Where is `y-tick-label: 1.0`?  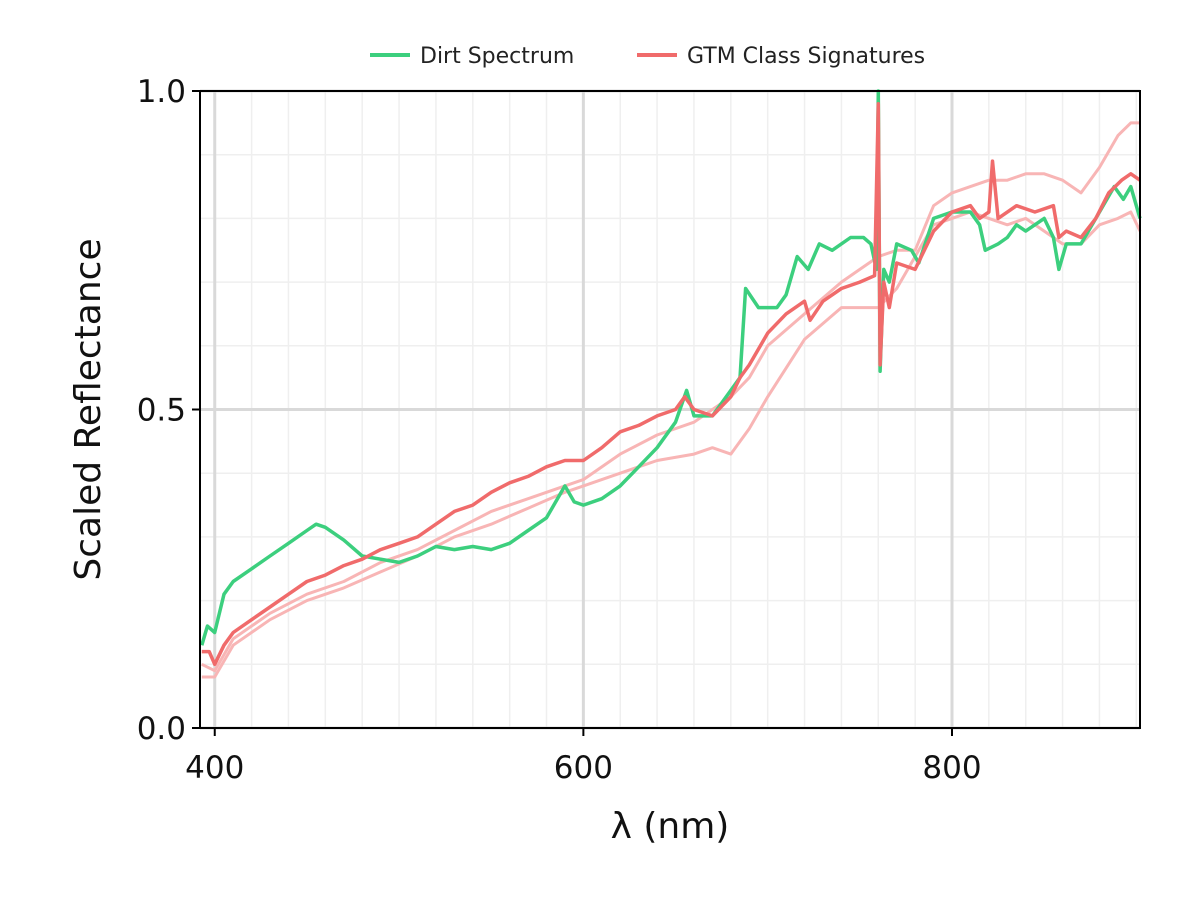
y-tick-label: 1.0 is located at coordinates (161, 92).